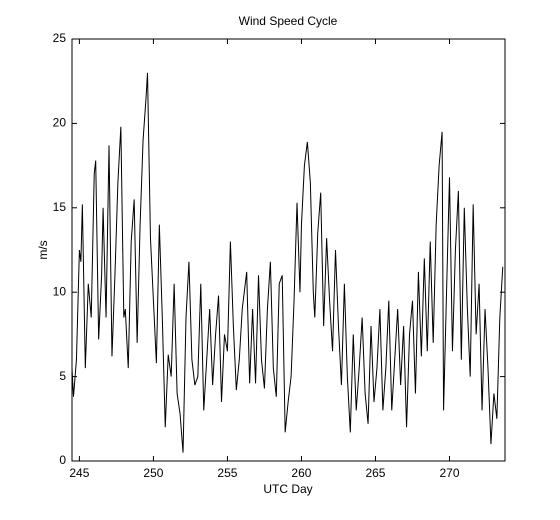  I want to click on x-tick-label: 250, so click(153, 473).